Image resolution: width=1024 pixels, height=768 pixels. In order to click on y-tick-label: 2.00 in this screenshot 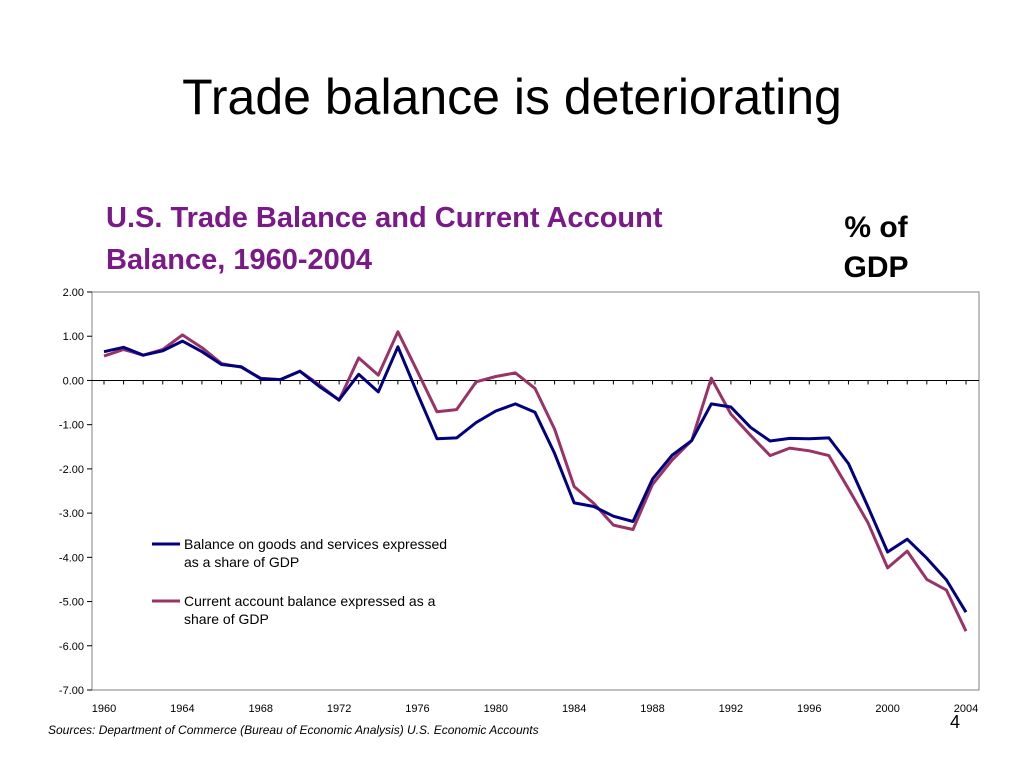, I will do `click(73, 293)`.